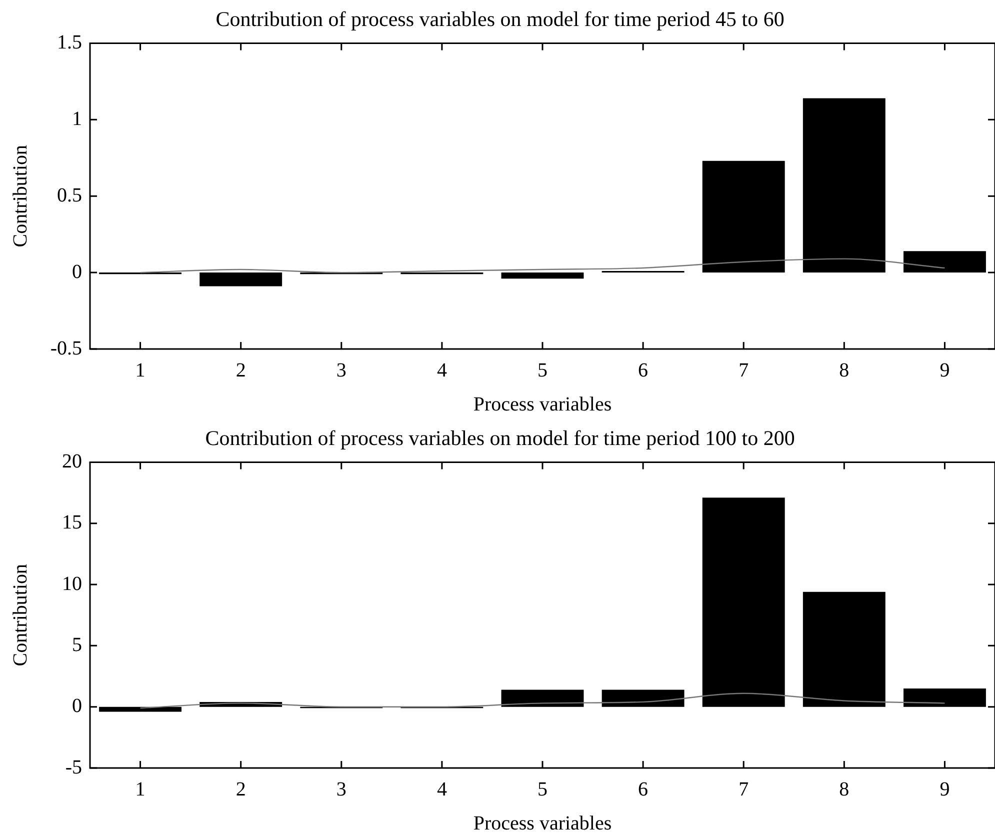  What do you see at coordinates (73, 767) in the screenshot?
I see `y-tick-label: -5` at bounding box center [73, 767].